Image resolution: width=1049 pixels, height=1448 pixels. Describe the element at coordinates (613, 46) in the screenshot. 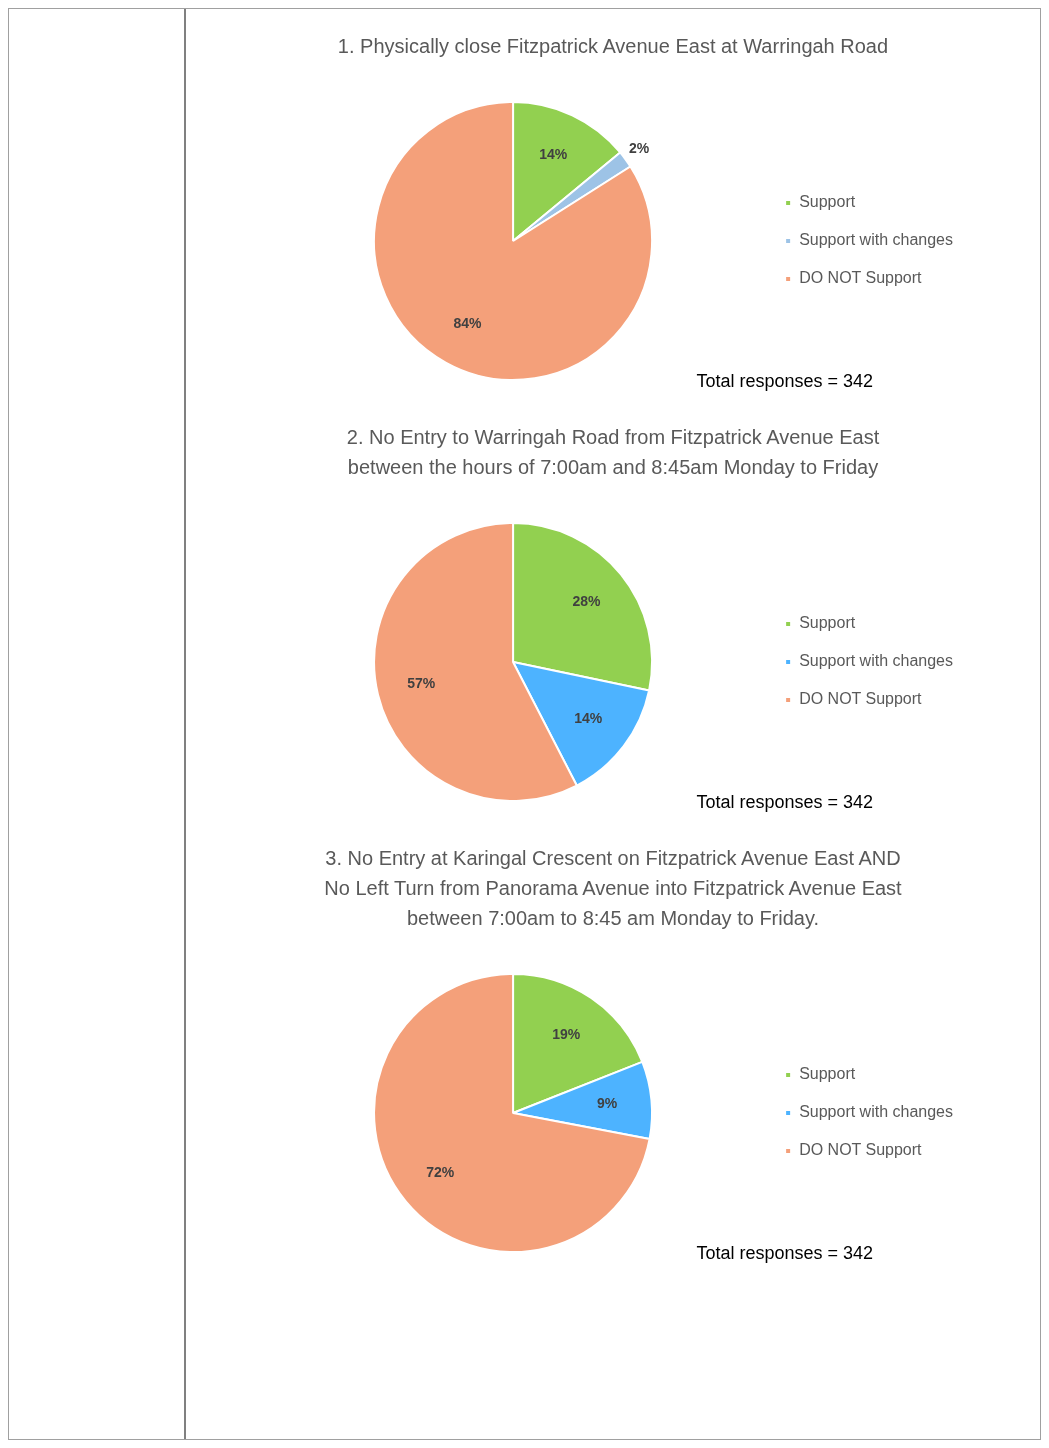

I see `chart-title: 1. Physically close Fitzpatrick Avenue East at Warringah Road` at that location.